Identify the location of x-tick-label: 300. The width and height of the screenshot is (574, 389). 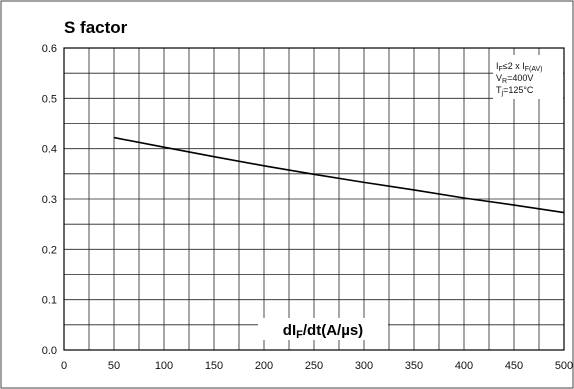
(364, 366).